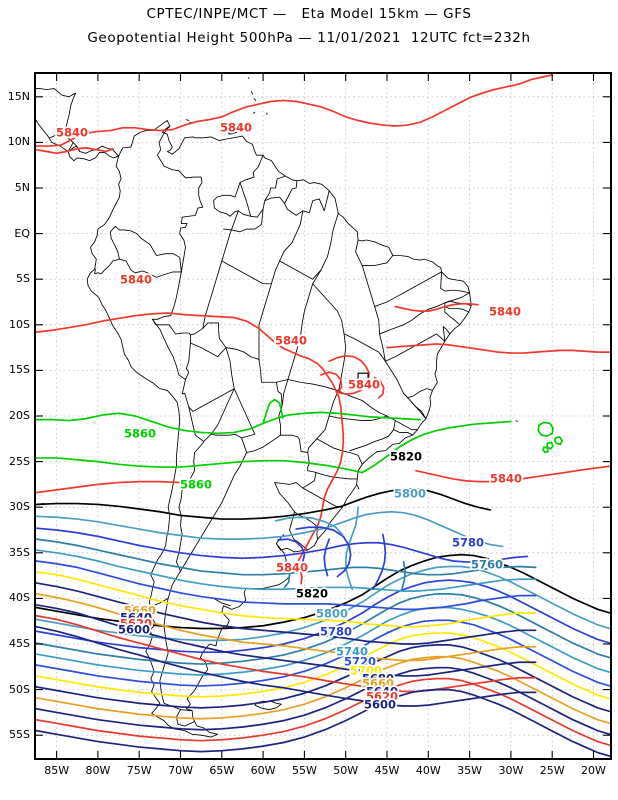  What do you see at coordinates (309, 14) in the screenshot?
I see `page-title: CPTEC/INPE/MCT — Eta Model 15km — GFS` at bounding box center [309, 14].